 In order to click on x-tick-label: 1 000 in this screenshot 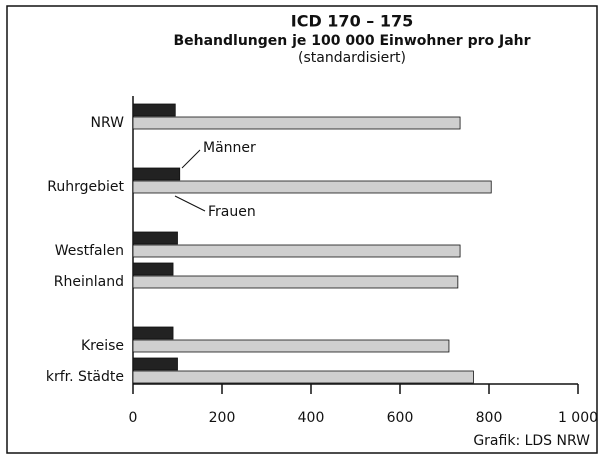, I will do `click(578, 418)`.